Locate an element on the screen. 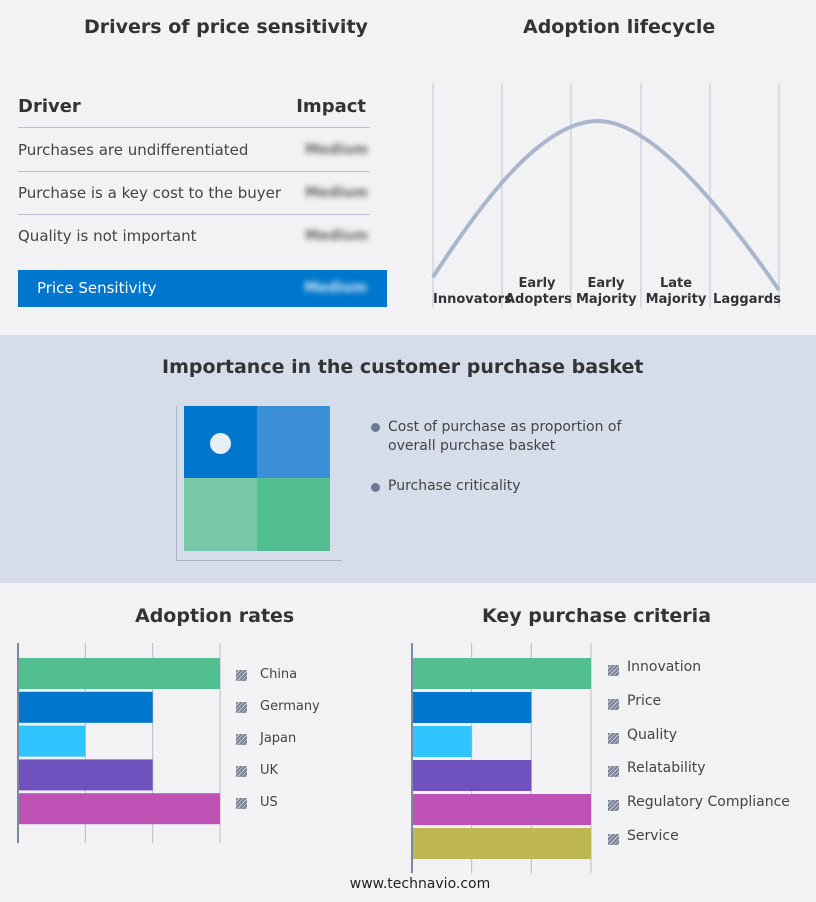 The image size is (816, 902). bar-japan is located at coordinates (52, 741).